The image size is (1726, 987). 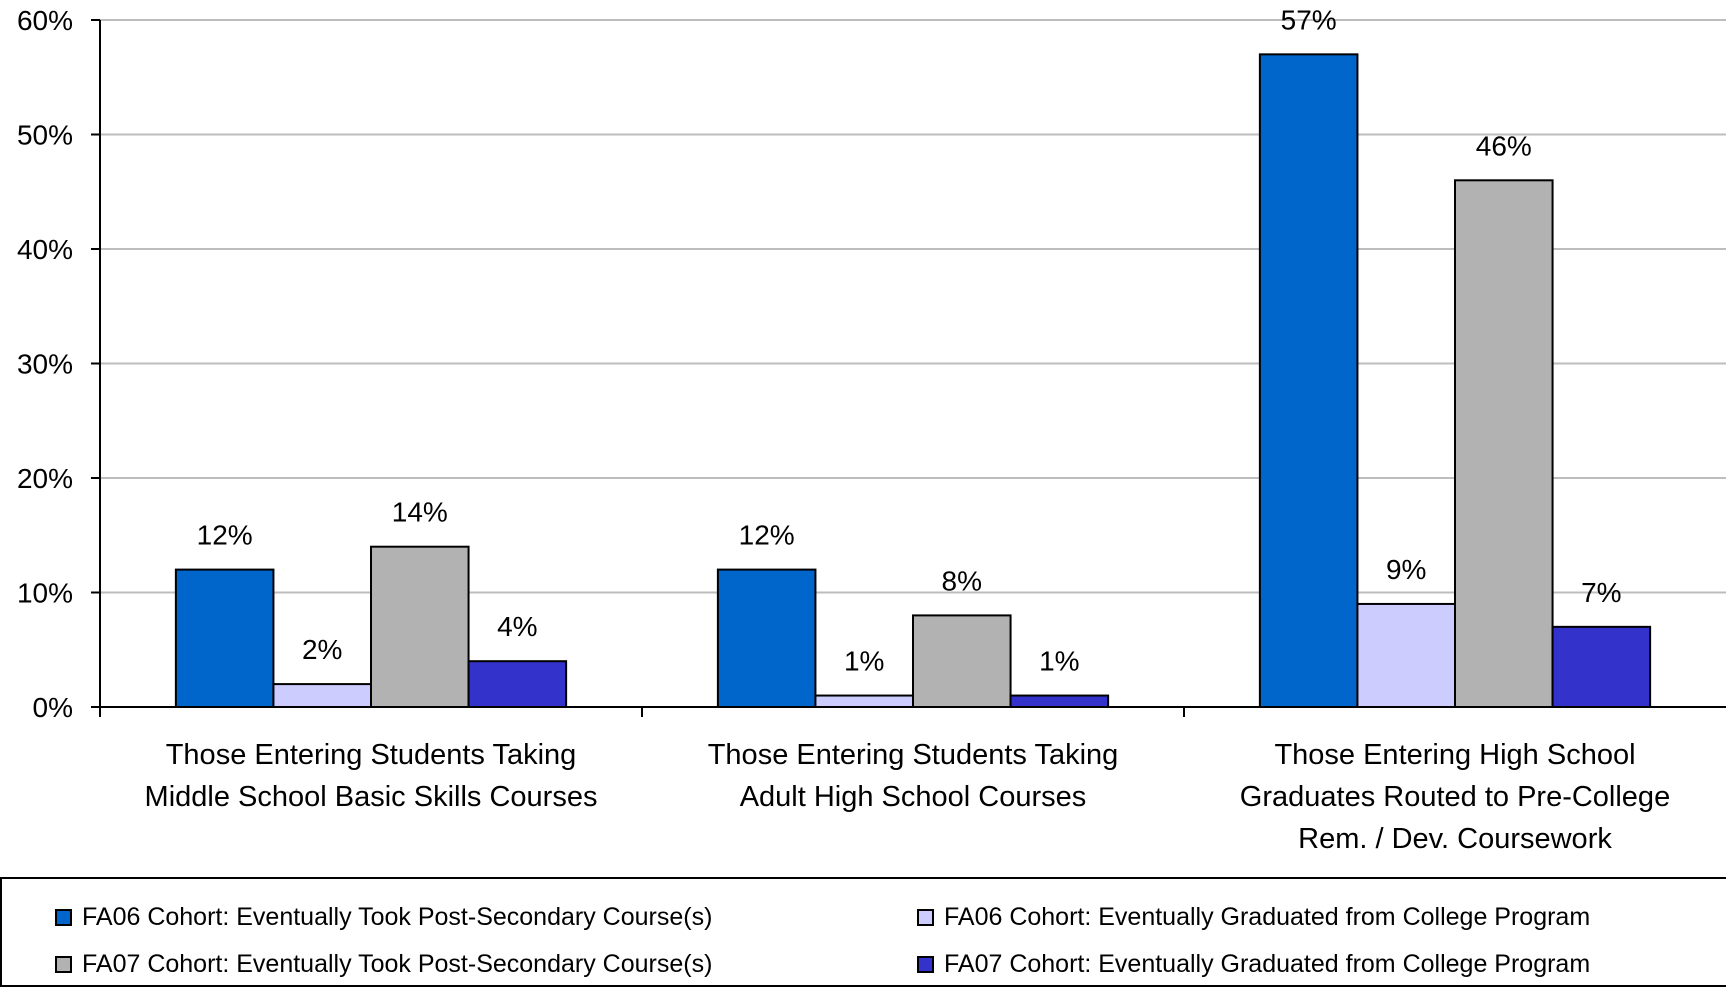 What do you see at coordinates (1406, 569) in the screenshot?
I see `data-label: 9%` at bounding box center [1406, 569].